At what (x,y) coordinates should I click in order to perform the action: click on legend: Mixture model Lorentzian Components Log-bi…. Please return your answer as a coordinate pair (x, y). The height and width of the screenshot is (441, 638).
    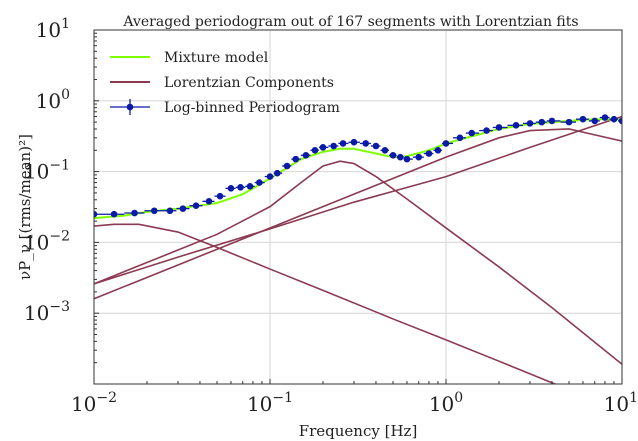
    Looking at the image, I should click on (225, 83).